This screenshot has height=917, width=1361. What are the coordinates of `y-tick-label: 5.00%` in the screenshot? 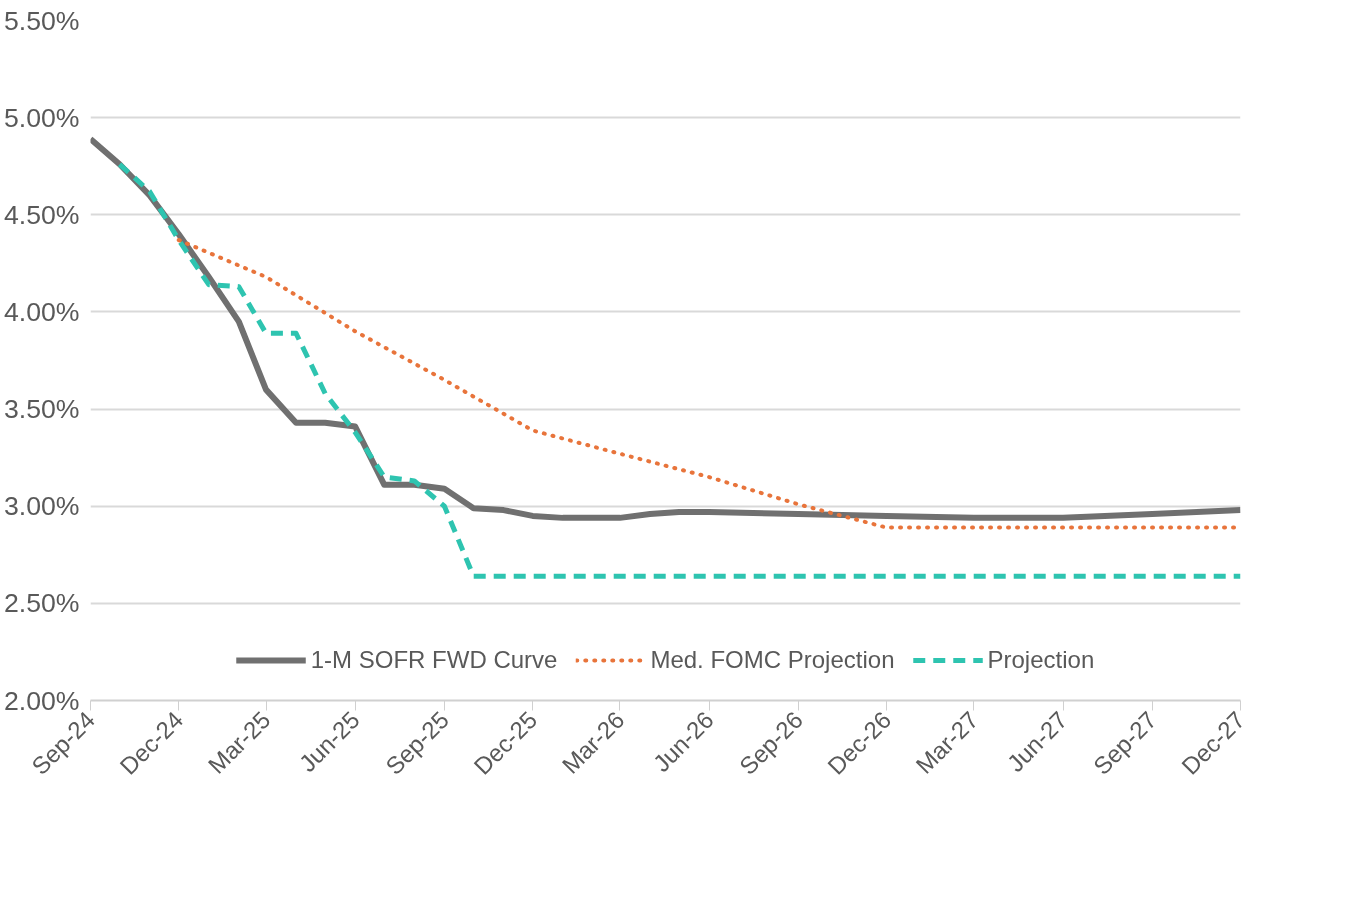 It's located at (41, 117).